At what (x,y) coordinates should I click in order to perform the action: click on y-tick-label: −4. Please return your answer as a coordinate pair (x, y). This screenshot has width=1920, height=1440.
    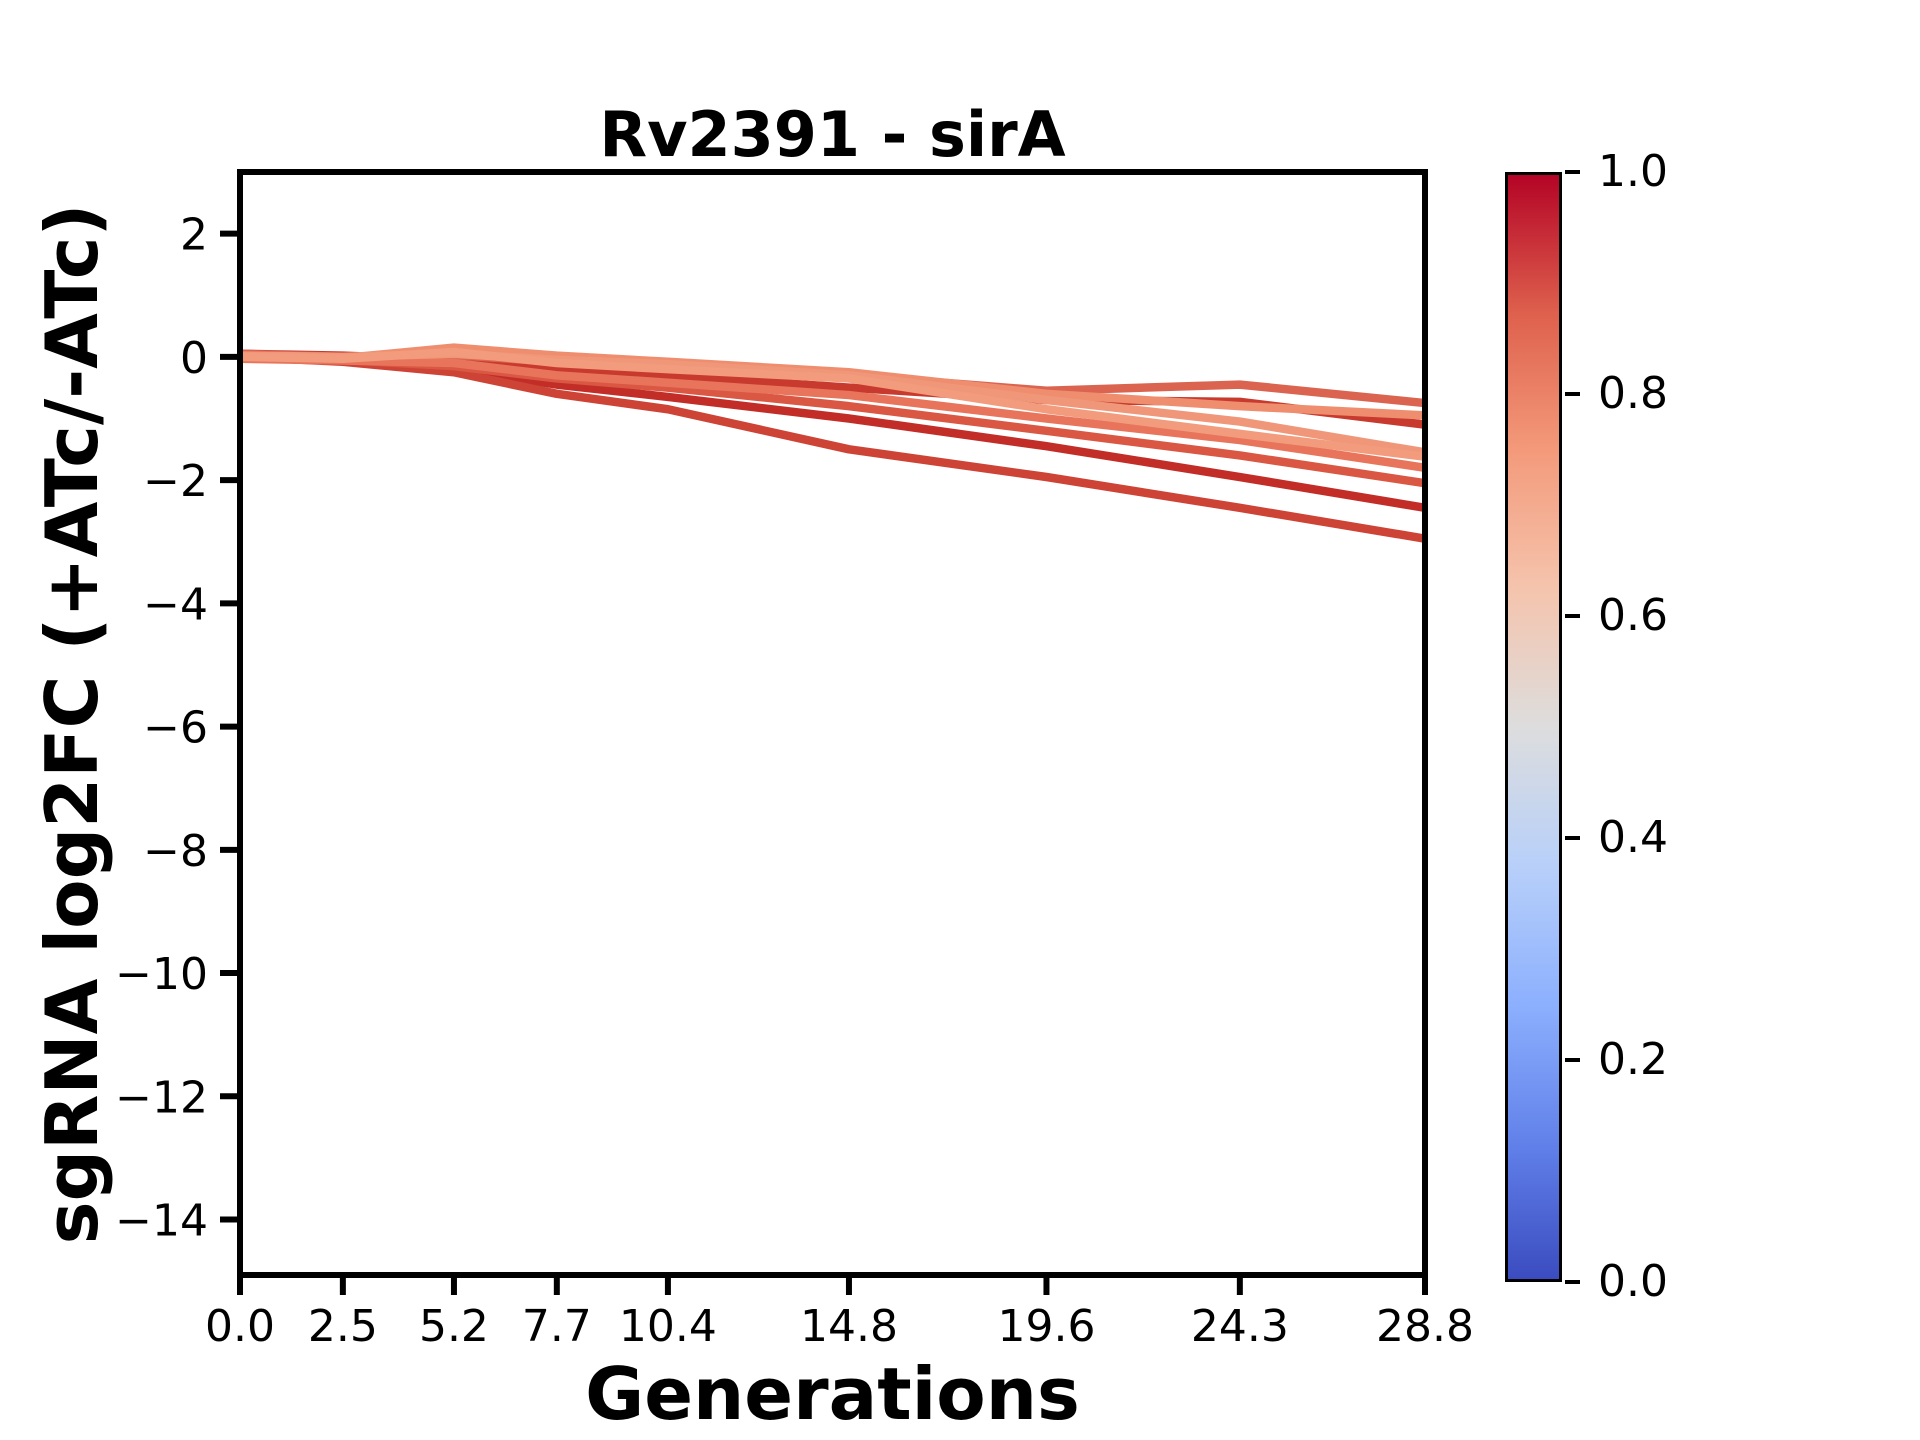
    Looking at the image, I should click on (175, 604).